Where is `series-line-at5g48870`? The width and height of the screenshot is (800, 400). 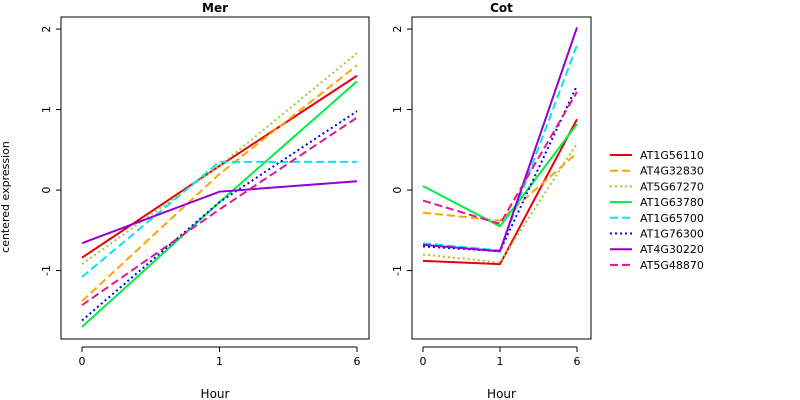
series-line-at5g48870 is located at coordinates (500, 158).